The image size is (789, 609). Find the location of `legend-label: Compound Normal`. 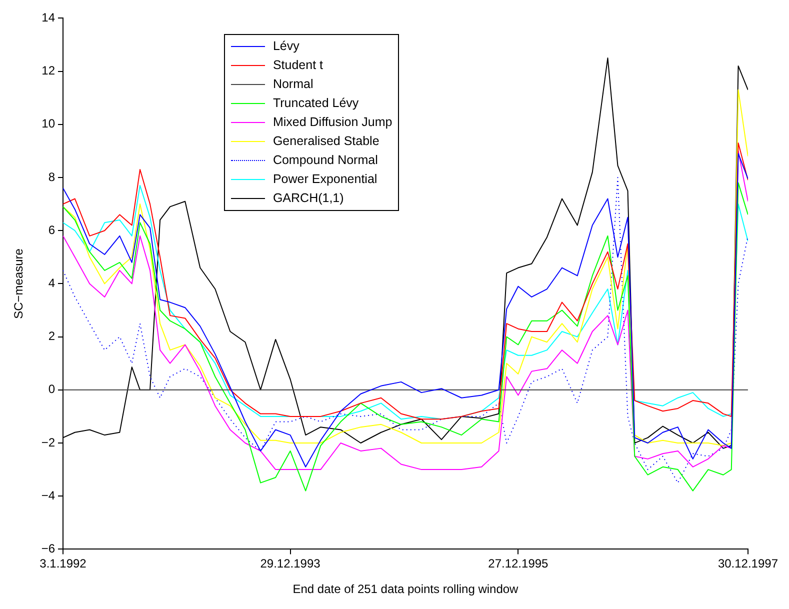

legend-label: Compound Normal is located at coordinates (325, 161).